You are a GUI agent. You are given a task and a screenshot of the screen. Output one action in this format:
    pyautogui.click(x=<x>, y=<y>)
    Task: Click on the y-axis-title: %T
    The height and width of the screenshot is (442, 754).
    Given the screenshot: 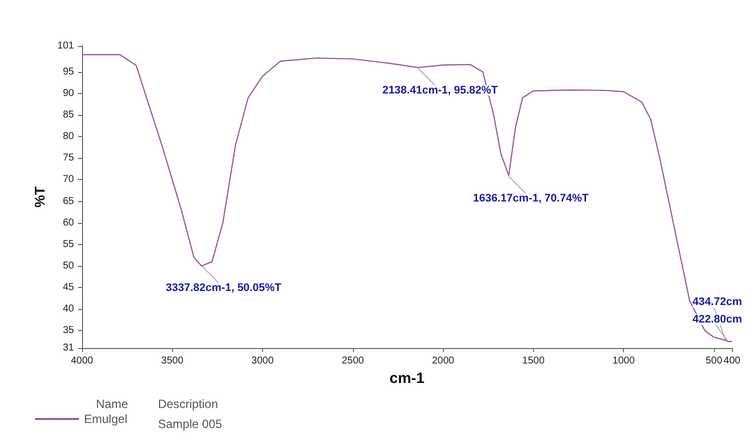 What is the action you would take?
    pyautogui.click(x=39, y=197)
    